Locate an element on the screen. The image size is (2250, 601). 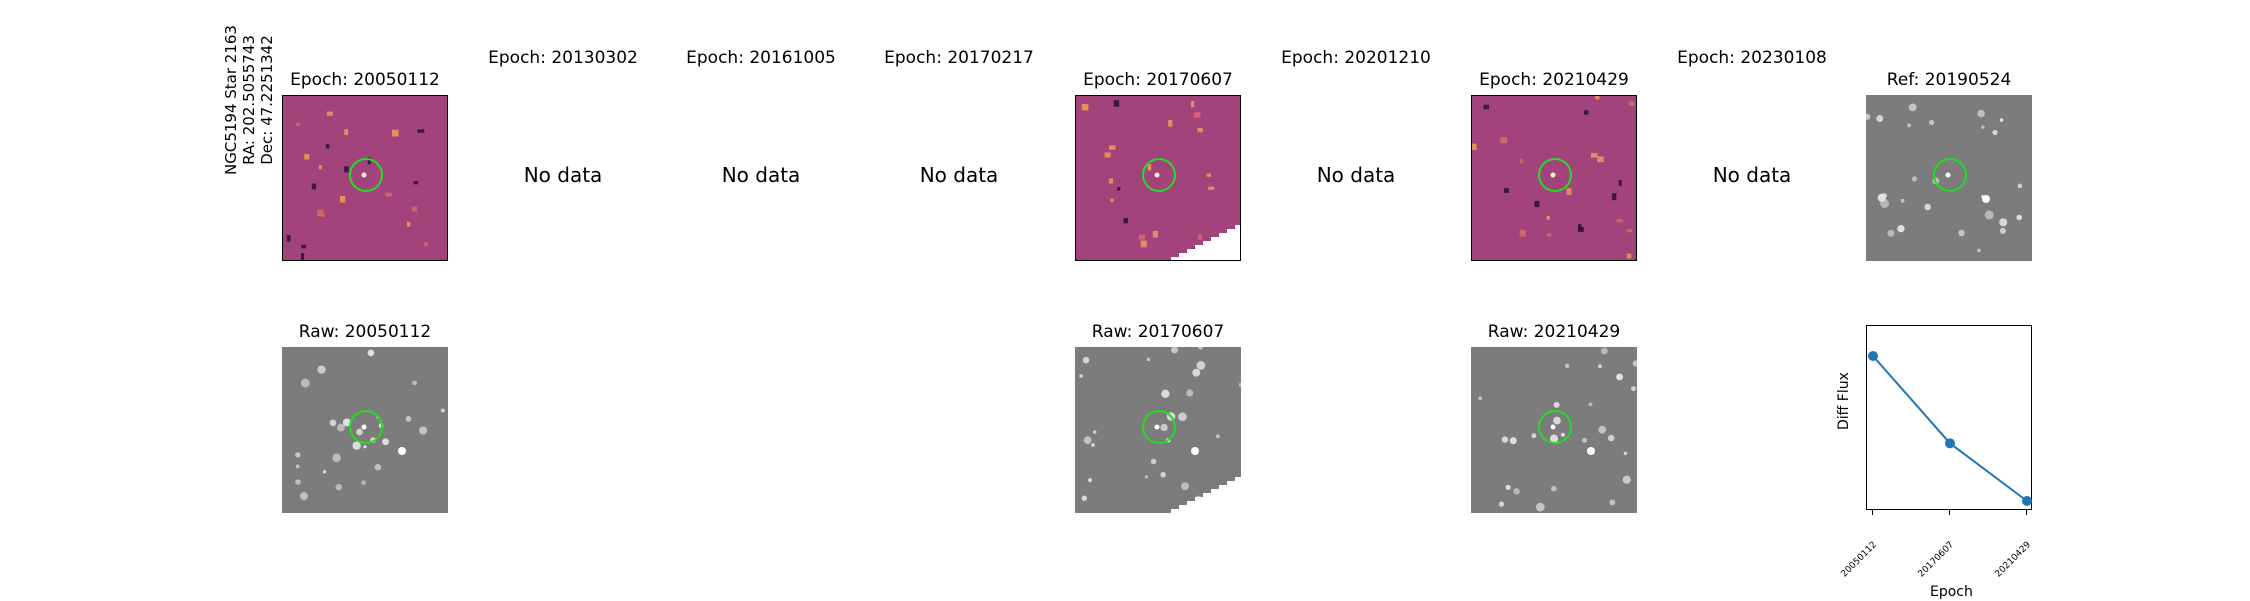
no-data-text: No data is located at coordinates (761, 175).